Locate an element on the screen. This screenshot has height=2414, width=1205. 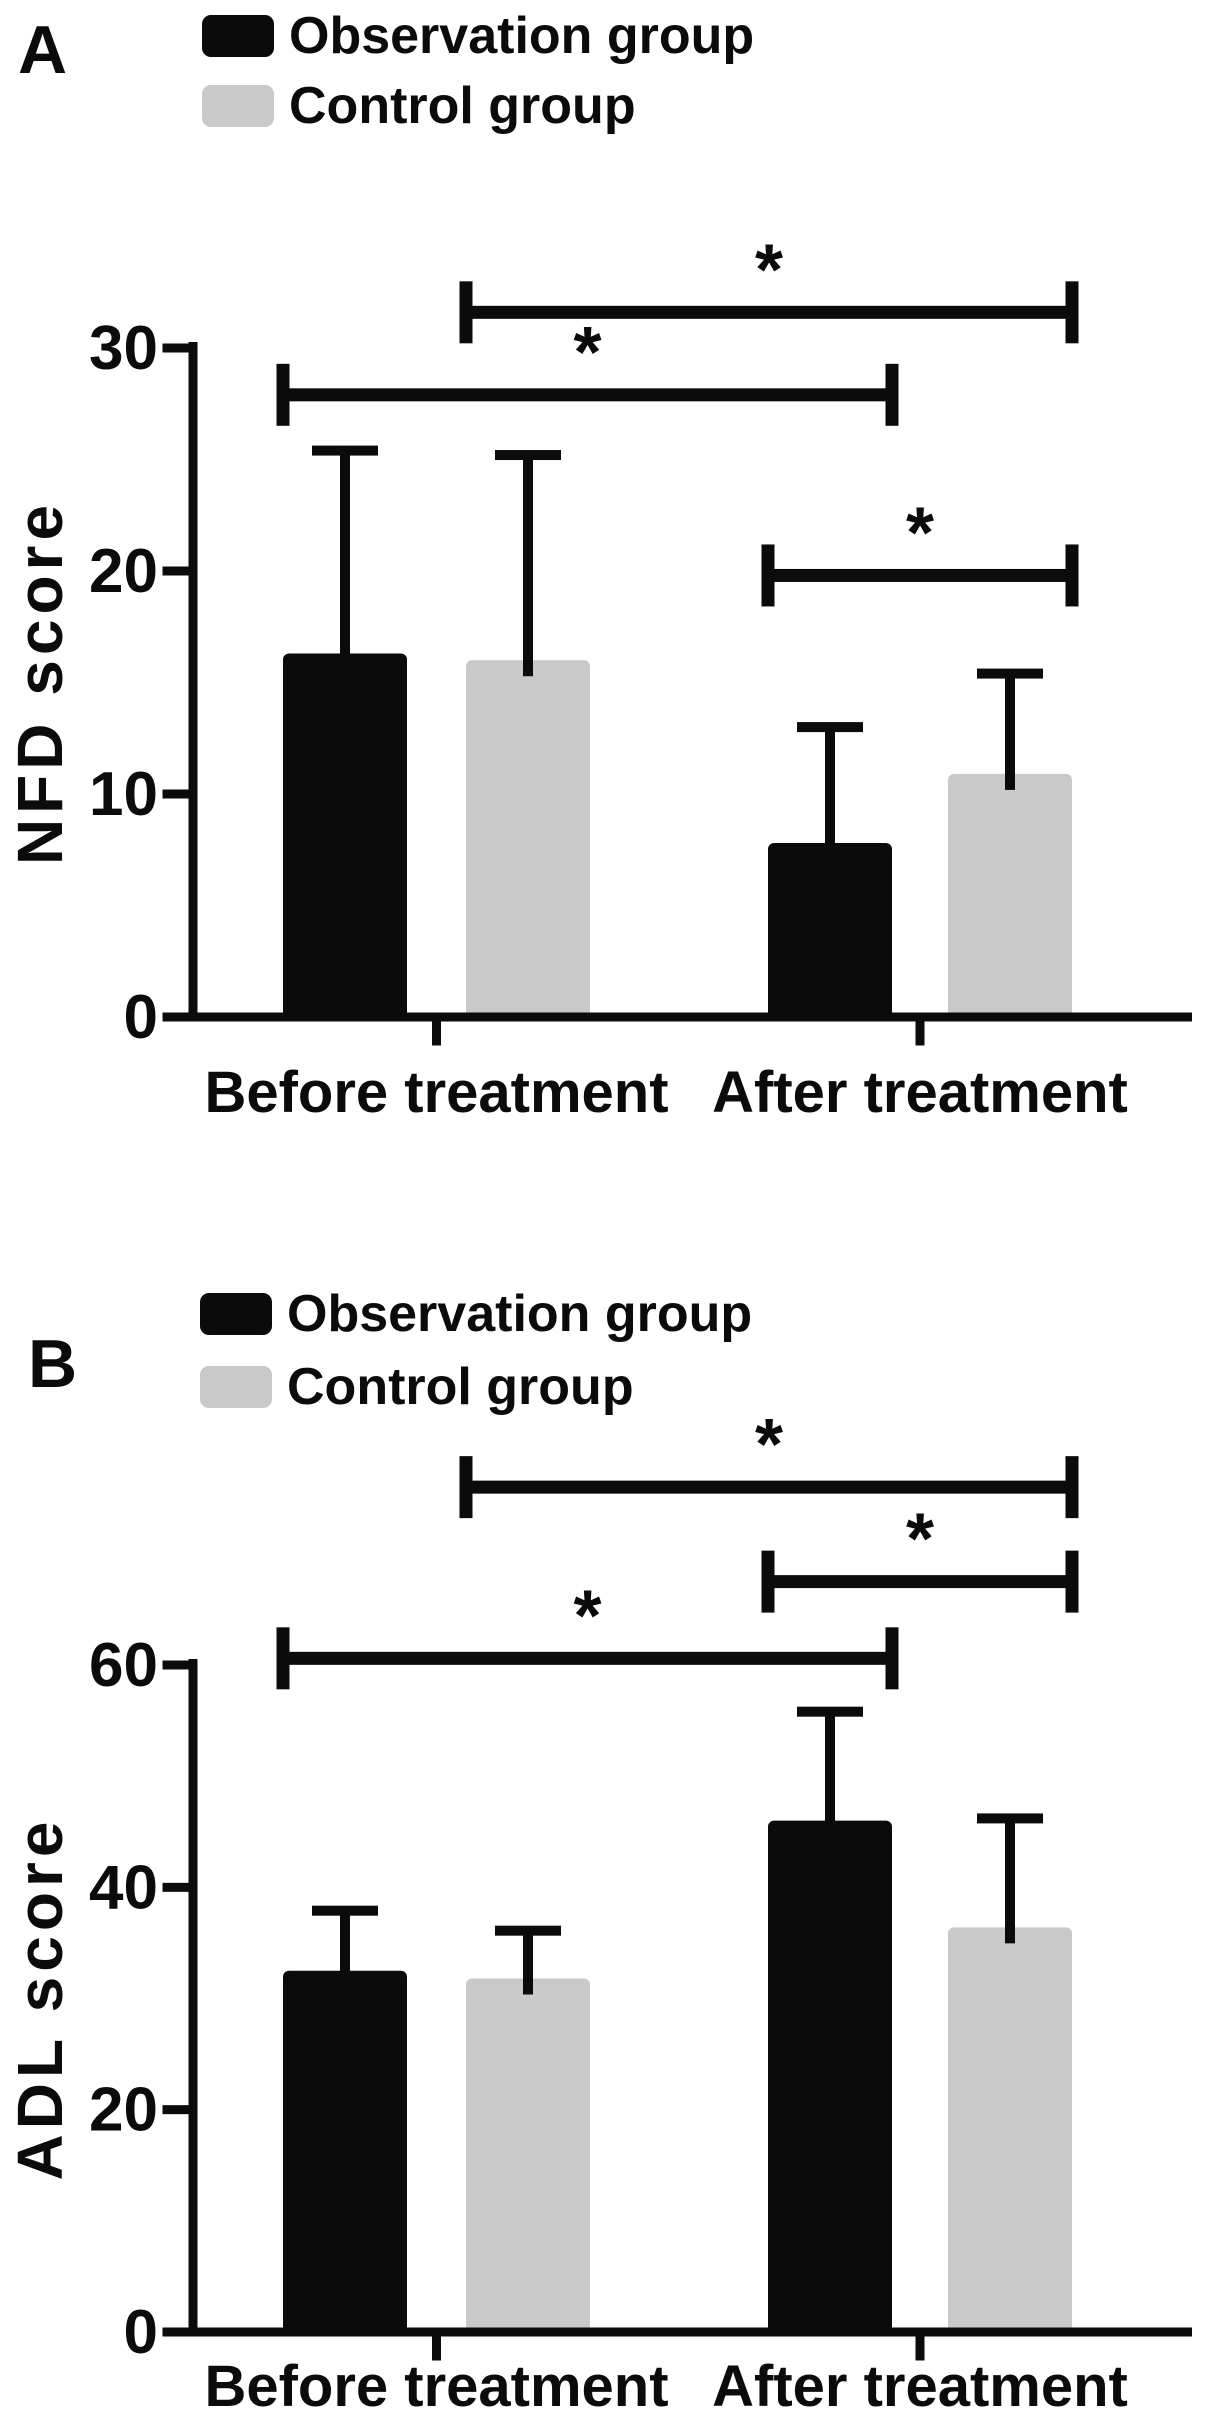
legend-row-observation-a: Observation group is located at coordinates (478, 36).